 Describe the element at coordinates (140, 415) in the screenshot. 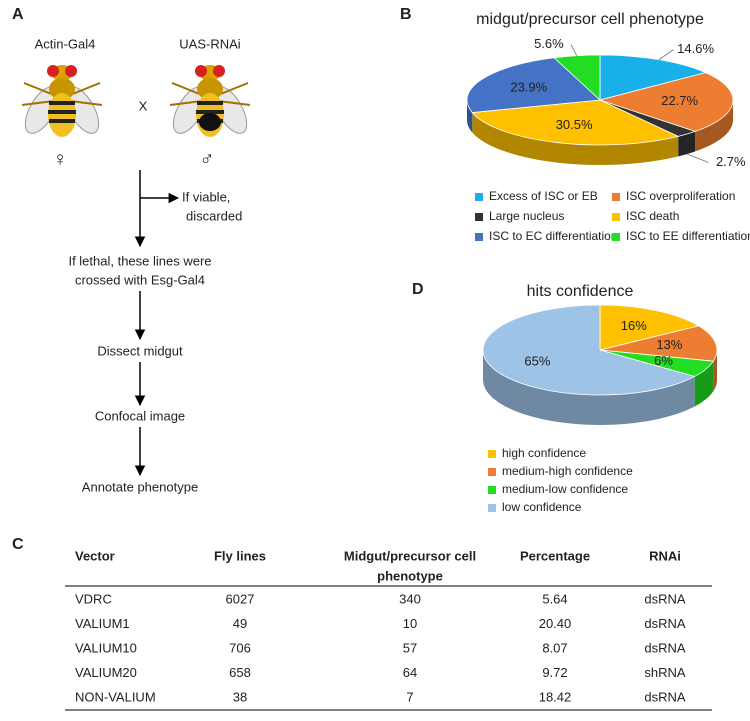

I see `step-text: Confocal image` at that location.